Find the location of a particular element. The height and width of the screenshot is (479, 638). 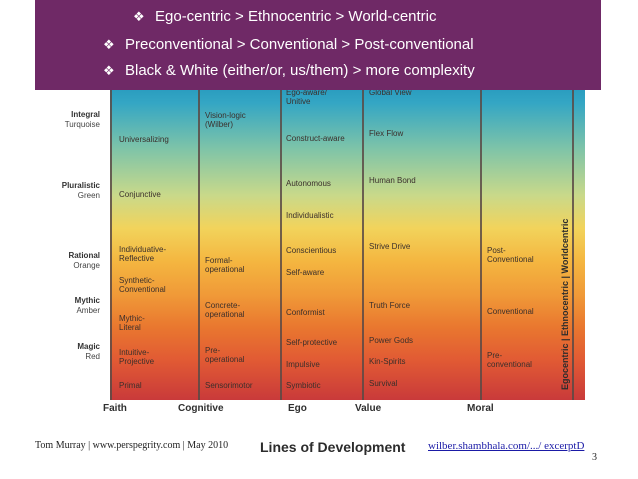

level-rational-color: Orange is located at coordinates (86, 265).